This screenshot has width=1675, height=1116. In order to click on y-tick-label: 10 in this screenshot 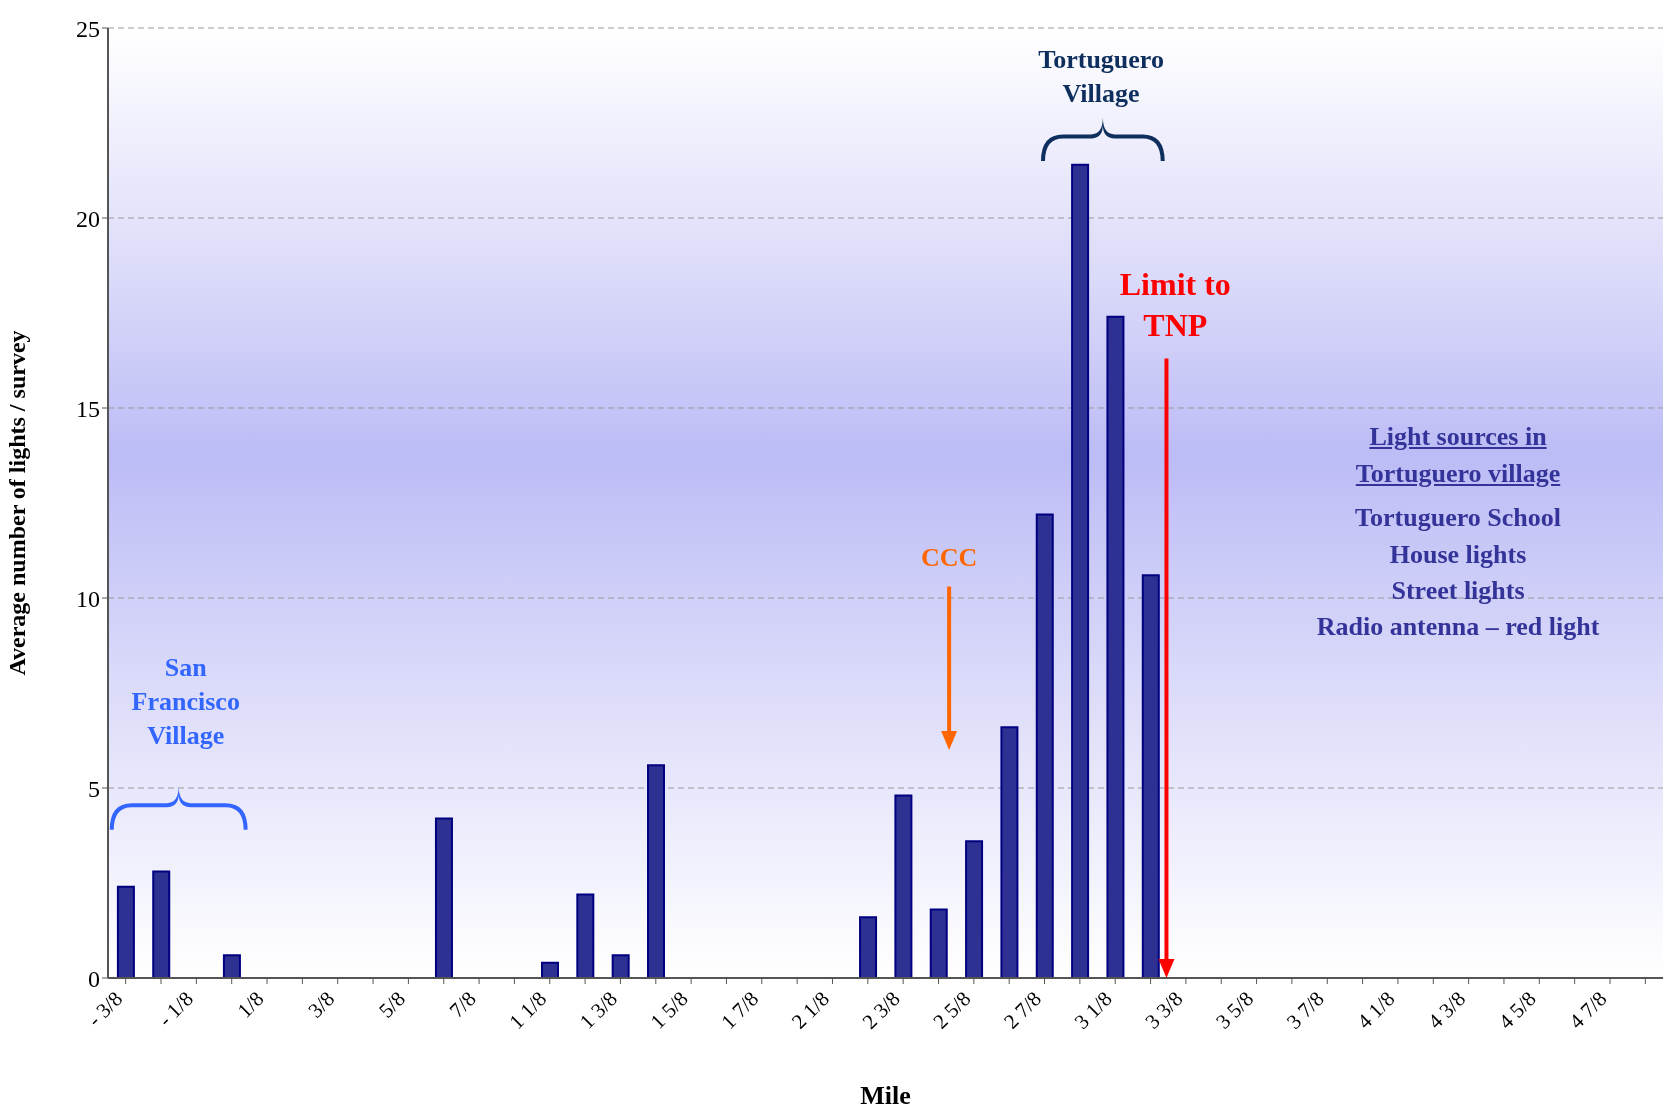, I will do `click(88, 598)`.